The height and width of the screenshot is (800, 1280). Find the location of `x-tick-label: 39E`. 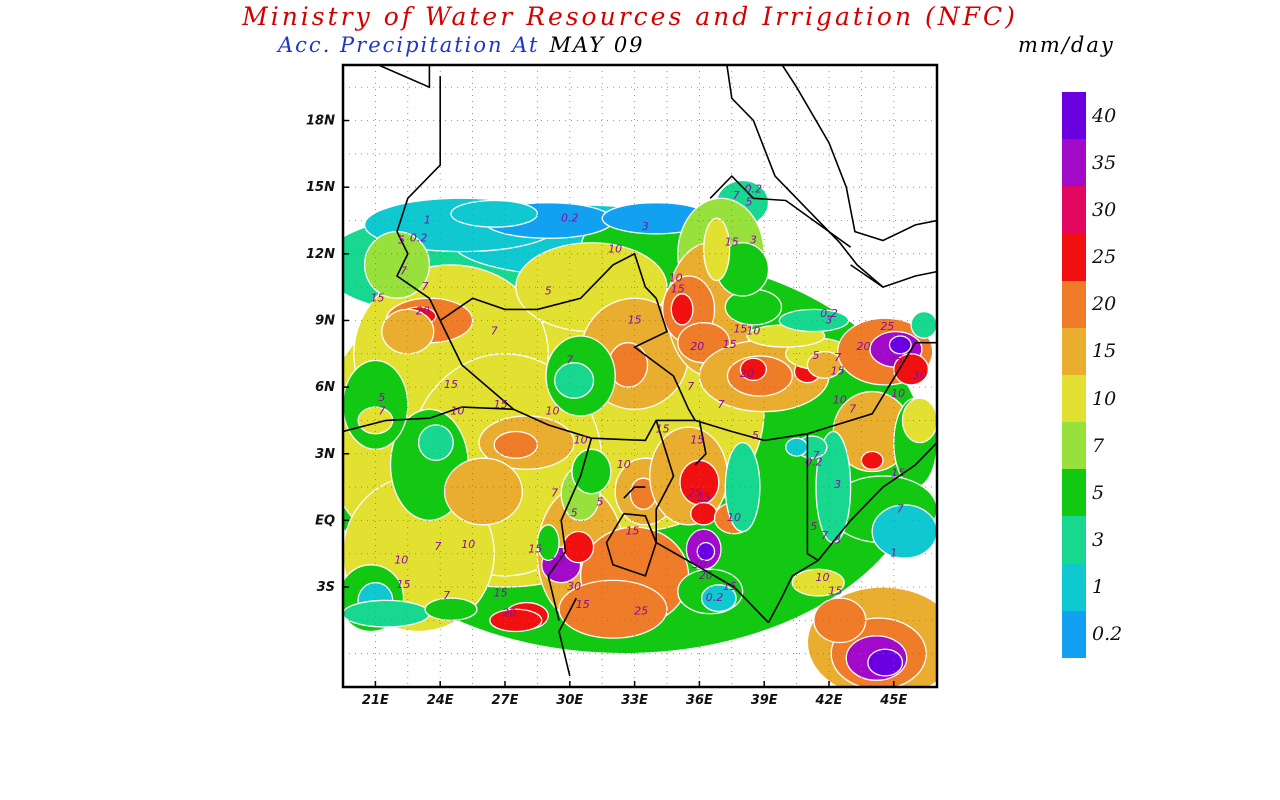

x-tick-label: 39E is located at coordinates (764, 700).